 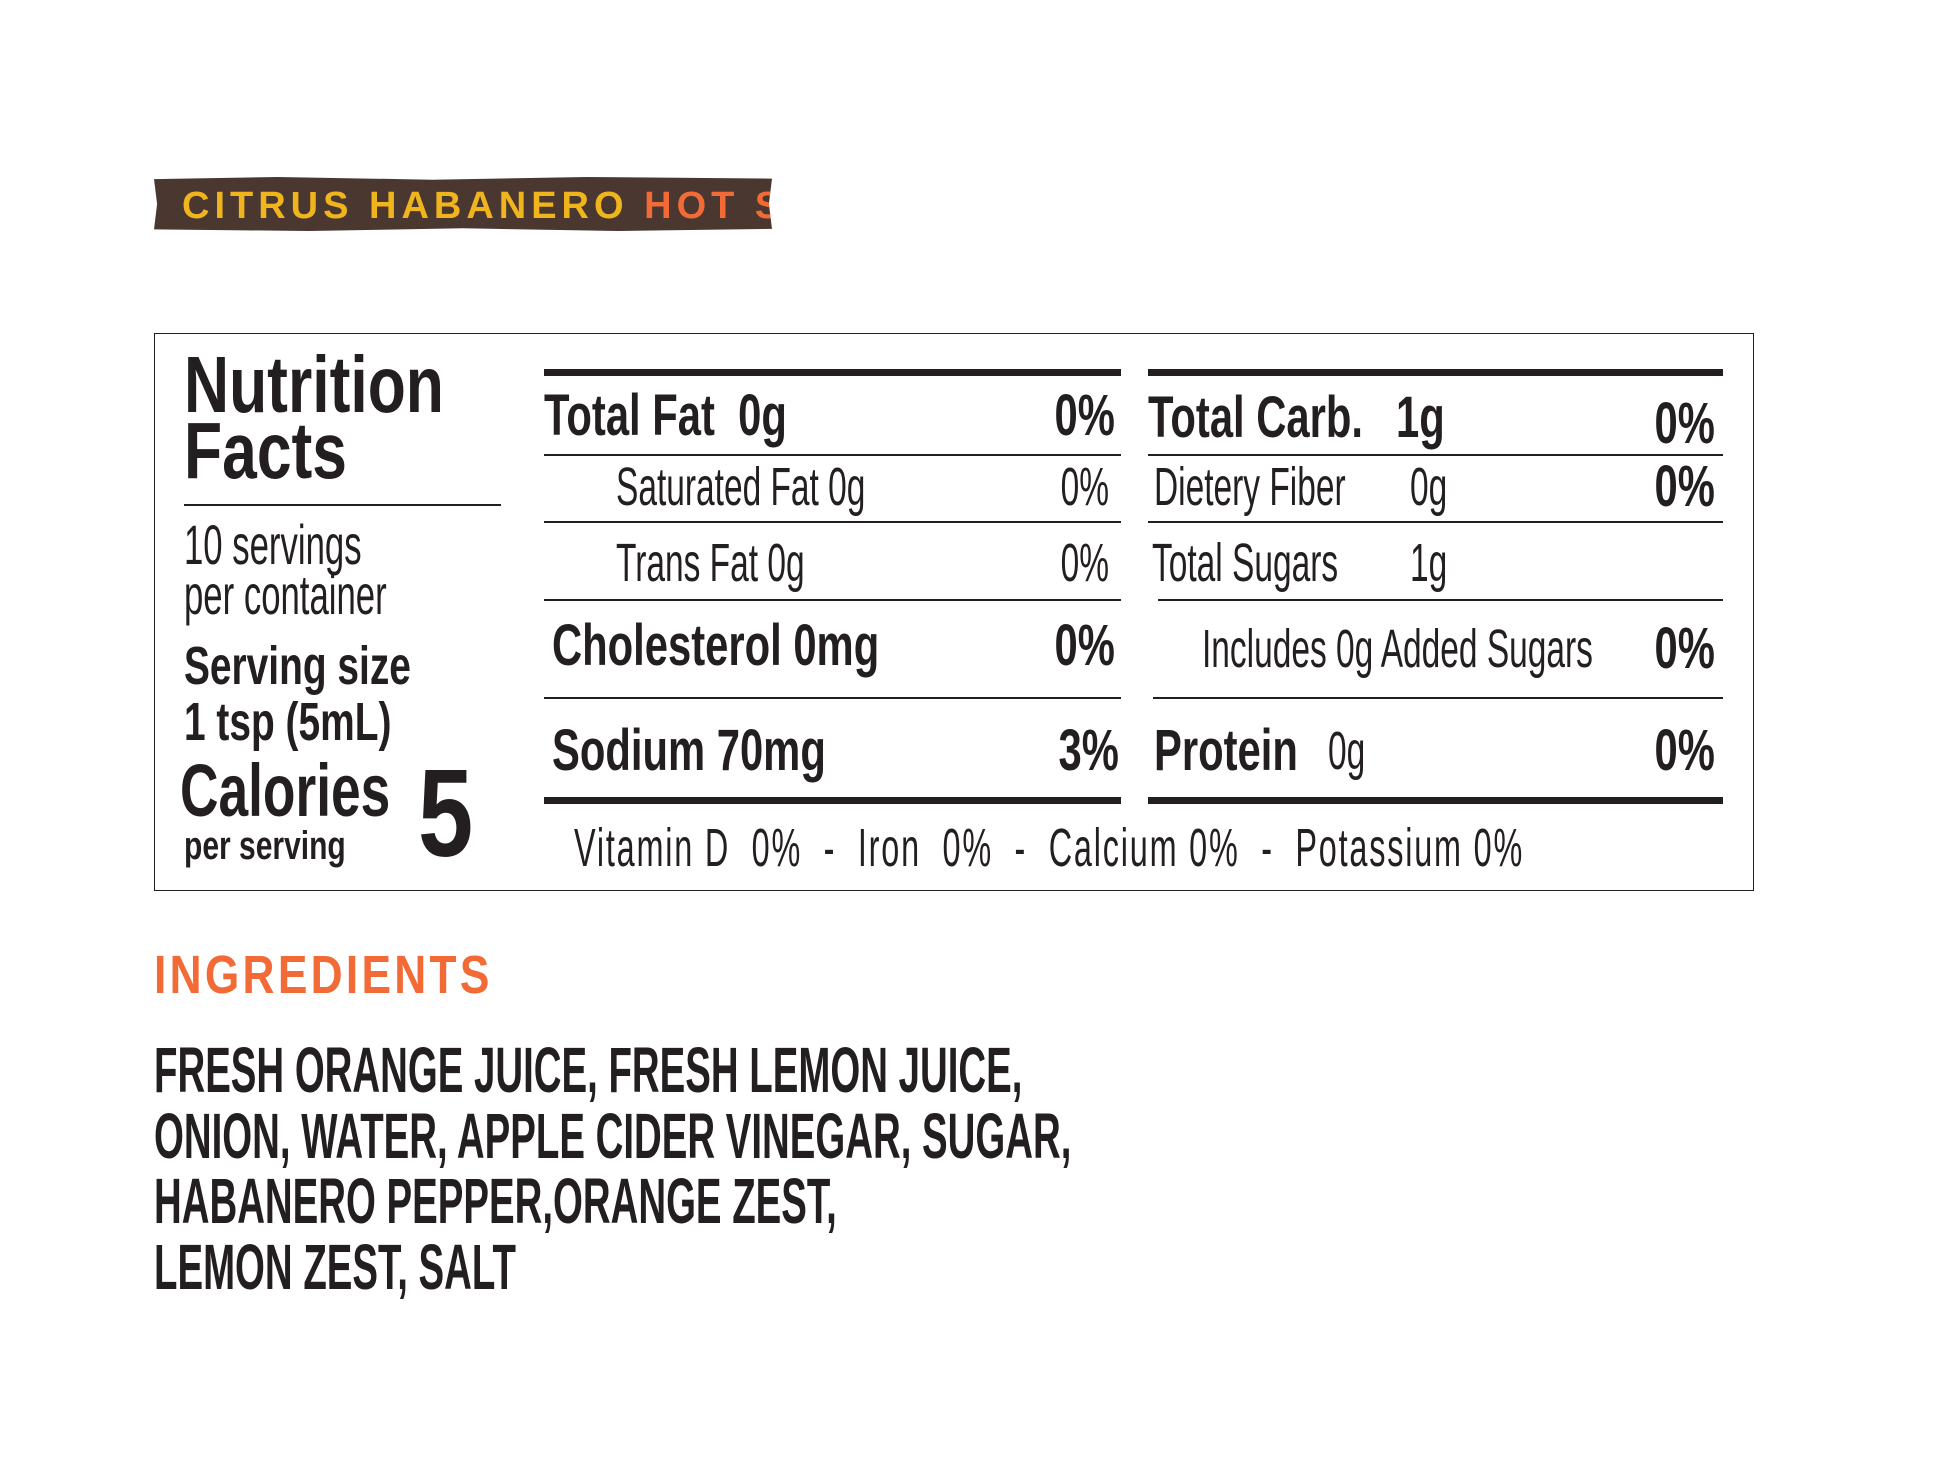 I want to click on row-total-carb: Total Carb. 1g 0%, so click(x=1431, y=420).